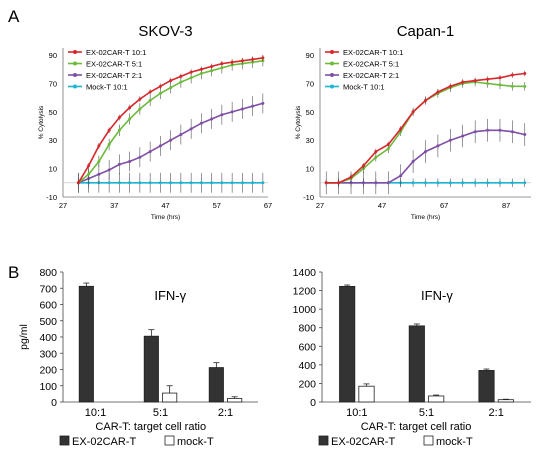 This screenshot has width=550, height=461. What do you see at coordinates (426, 413) in the screenshot?
I see `x-tick-label: 5:1` at bounding box center [426, 413].